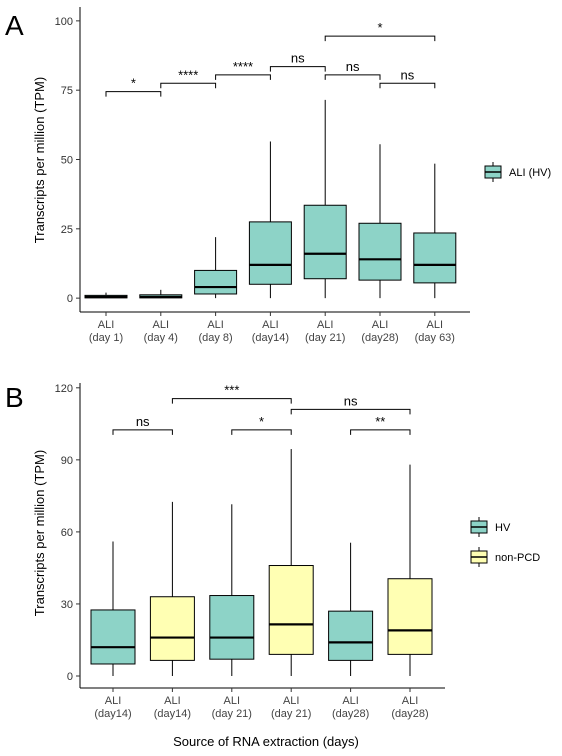 The image size is (562, 756). What do you see at coordinates (161, 338) in the screenshot?
I see `x-tick-label-line2: (day 4)` at bounding box center [161, 338].